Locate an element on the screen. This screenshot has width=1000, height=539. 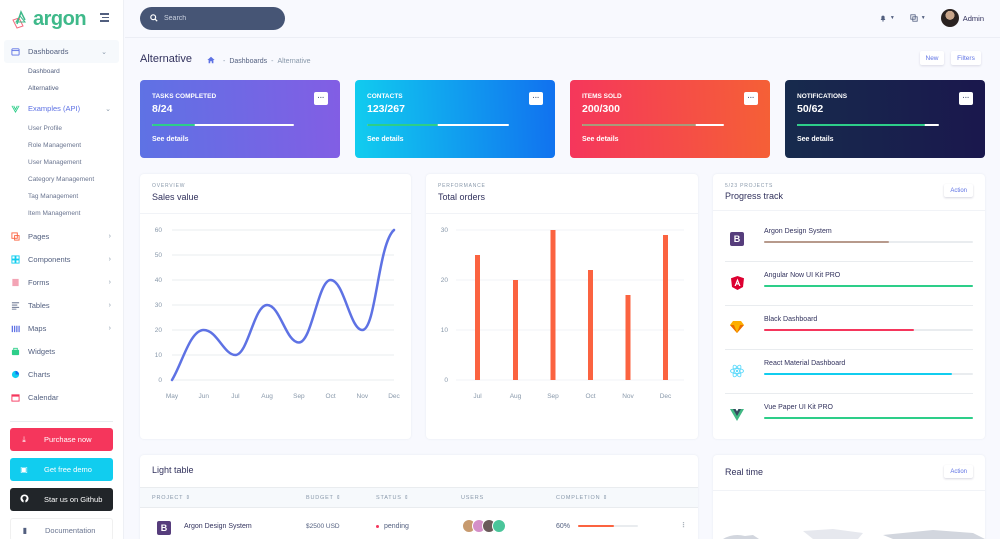
stat-progress is located at coordinates (868, 125).